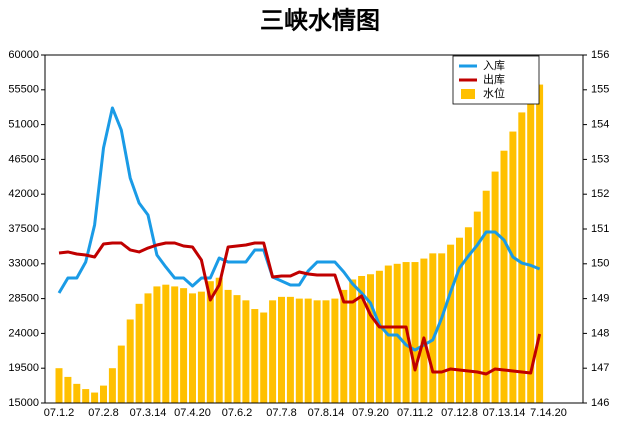 The image size is (641, 433). I want to click on y-tick-label: 28500, so click(23, 299).